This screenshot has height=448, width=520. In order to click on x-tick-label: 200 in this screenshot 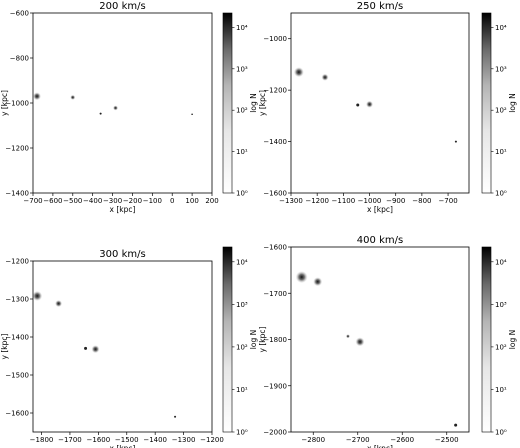, I will do `click(211, 201)`.